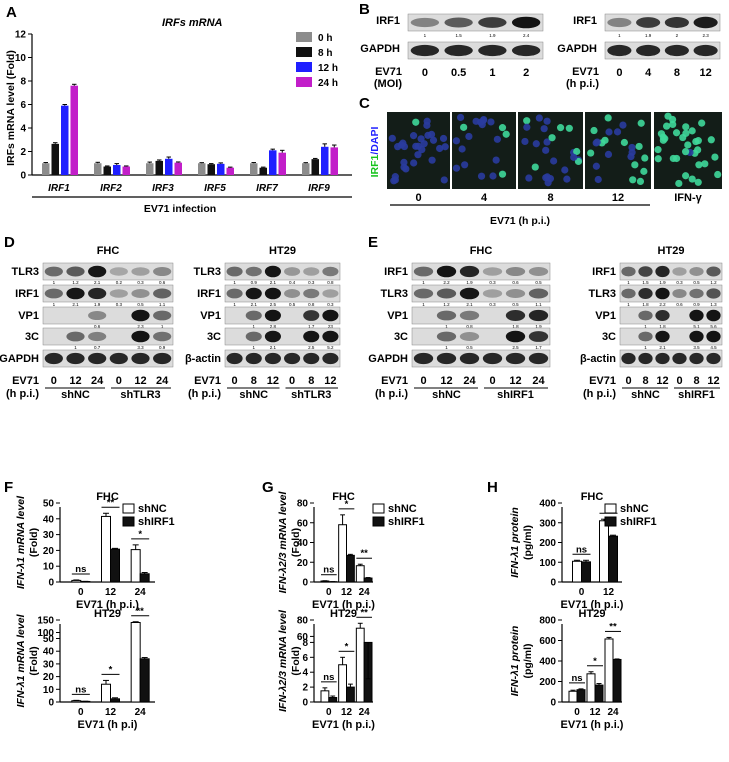 Image resolution: width=729 pixels, height=762 pixels. I want to click on panel-g-top-category: 24, so click(365, 592).